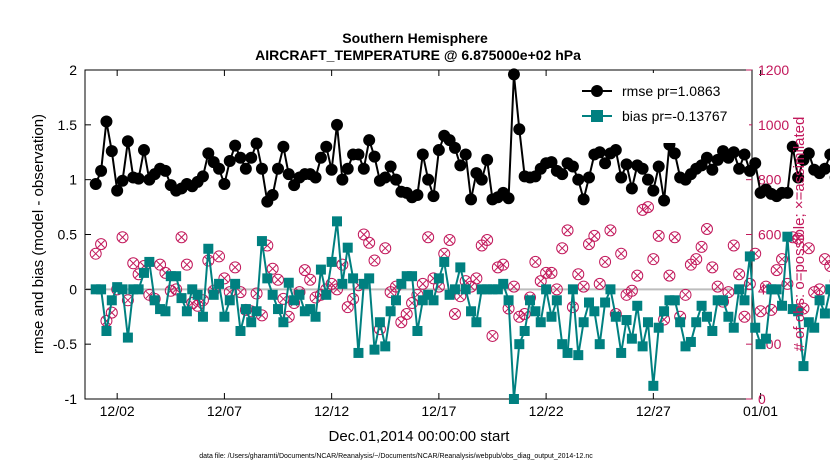 This screenshot has width=830, height=470. Describe the element at coordinates (597, 116) in the screenshot. I see `legend-bias-marker` at that location.